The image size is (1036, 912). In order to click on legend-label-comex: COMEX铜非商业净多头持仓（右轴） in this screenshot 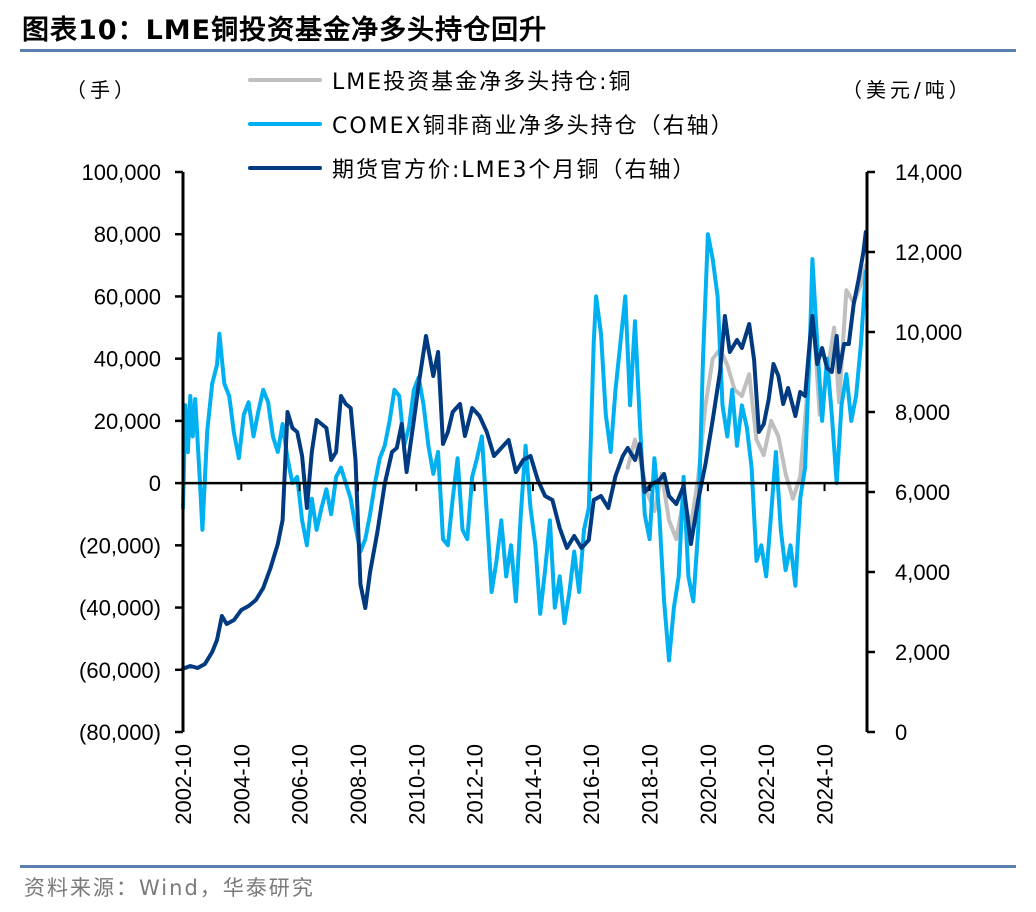, I will do `click(533, 126)`.